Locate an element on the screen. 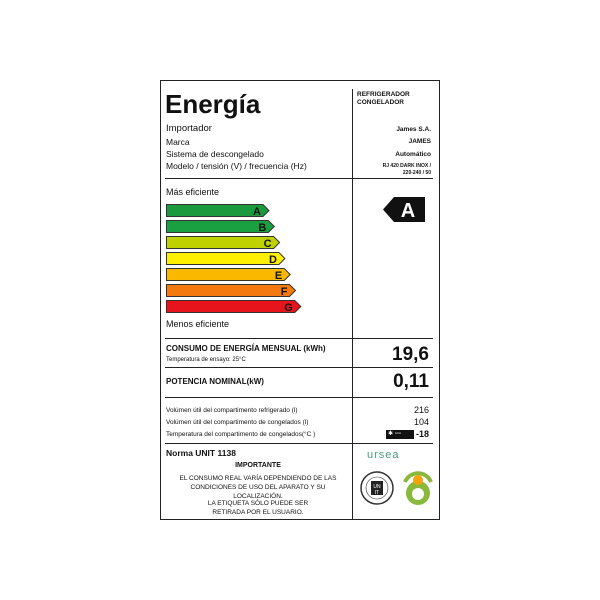 This screenshot has height=600, width=600. importer-label: Importador is located at coordinates (189, 128).